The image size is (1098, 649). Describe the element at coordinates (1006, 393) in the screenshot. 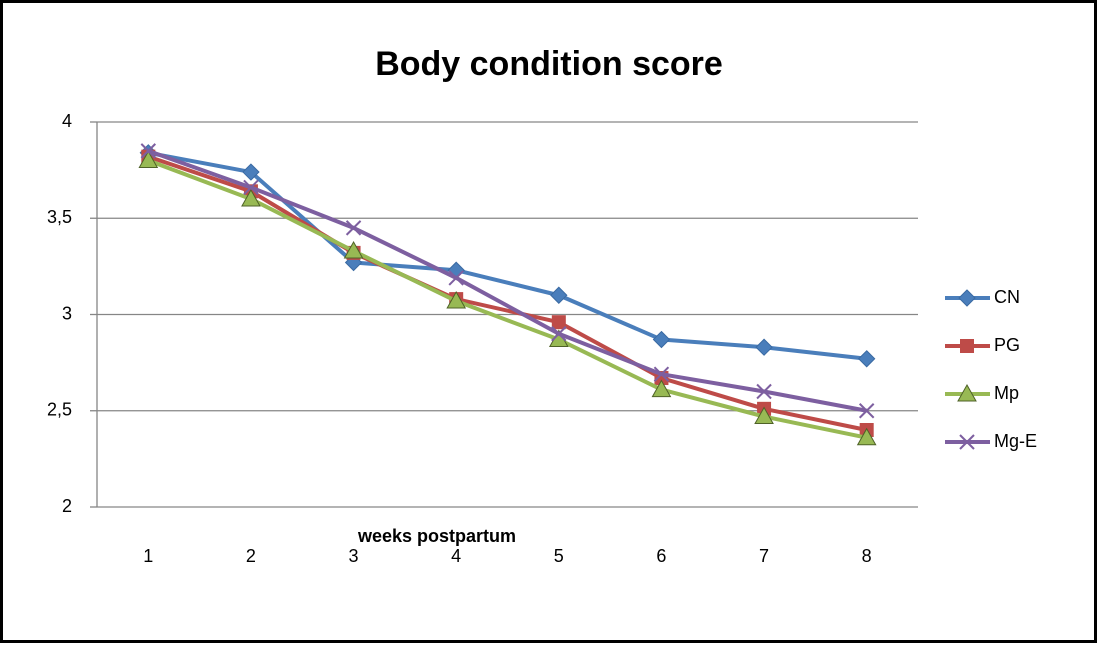

I see `legend-label: Mp` at that location.